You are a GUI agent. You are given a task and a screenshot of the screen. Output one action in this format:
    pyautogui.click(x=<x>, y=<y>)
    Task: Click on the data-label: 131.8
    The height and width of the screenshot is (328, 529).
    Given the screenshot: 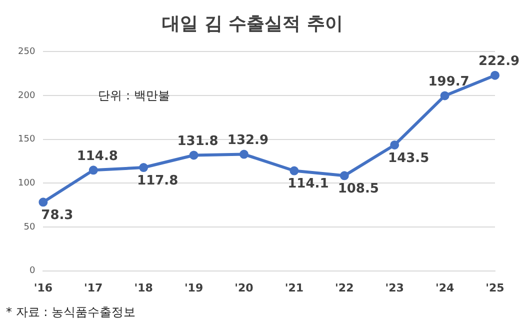 What is the action you would take?
    pyautogui.click(x=197, y=142)
    